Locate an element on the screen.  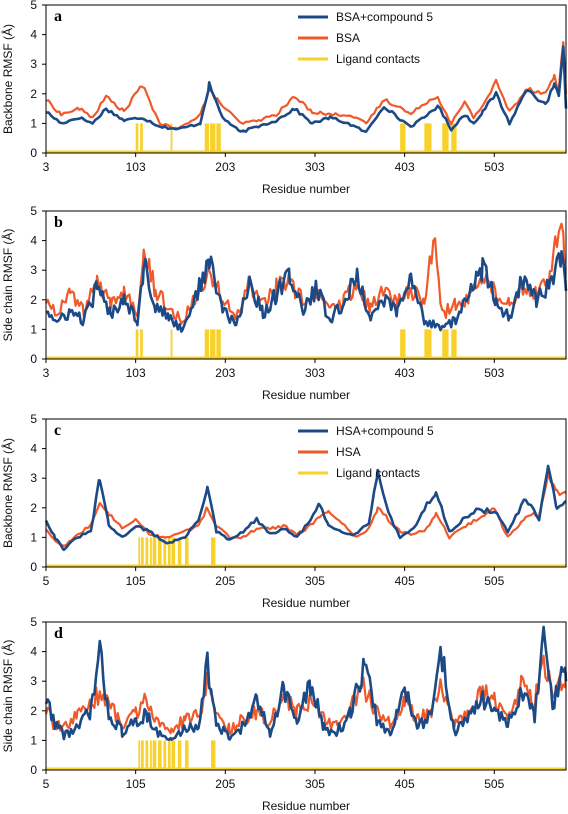
x-tick-label: 103 is located at coordinates (136, 167).